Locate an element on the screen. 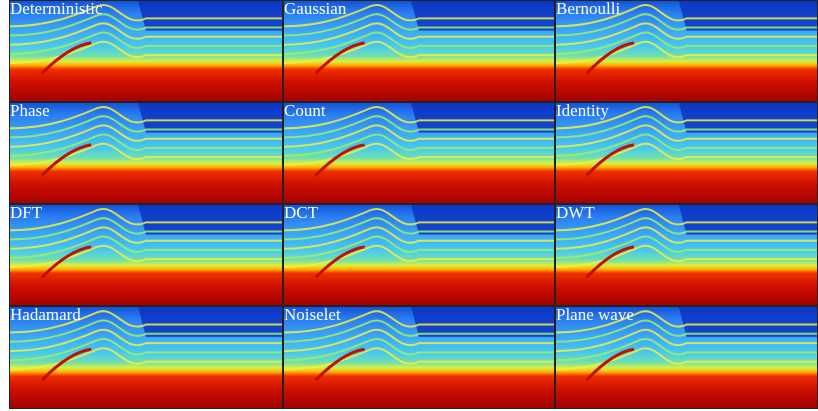 The width and height of the screenshot is (818, 411). panel-label: Gaussian is located at coordinates (315, 9).